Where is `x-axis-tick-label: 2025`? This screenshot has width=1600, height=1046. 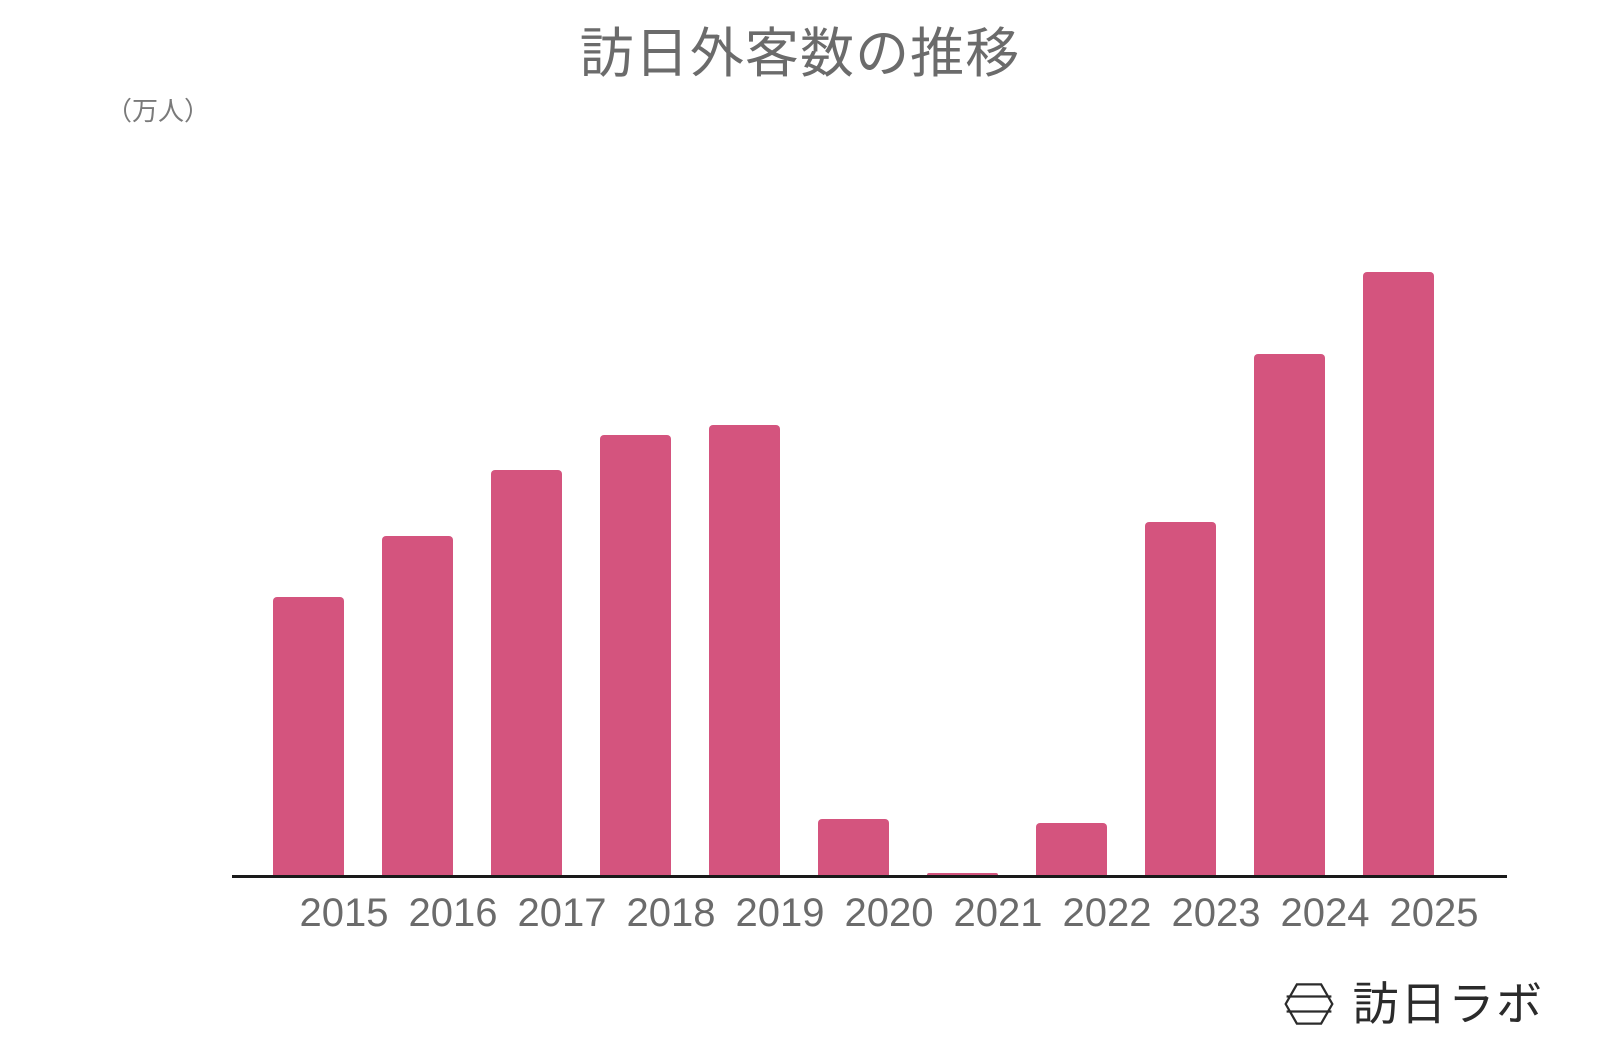 x-axis-tick-label: 2025 is located at coordinates (1434, 913).